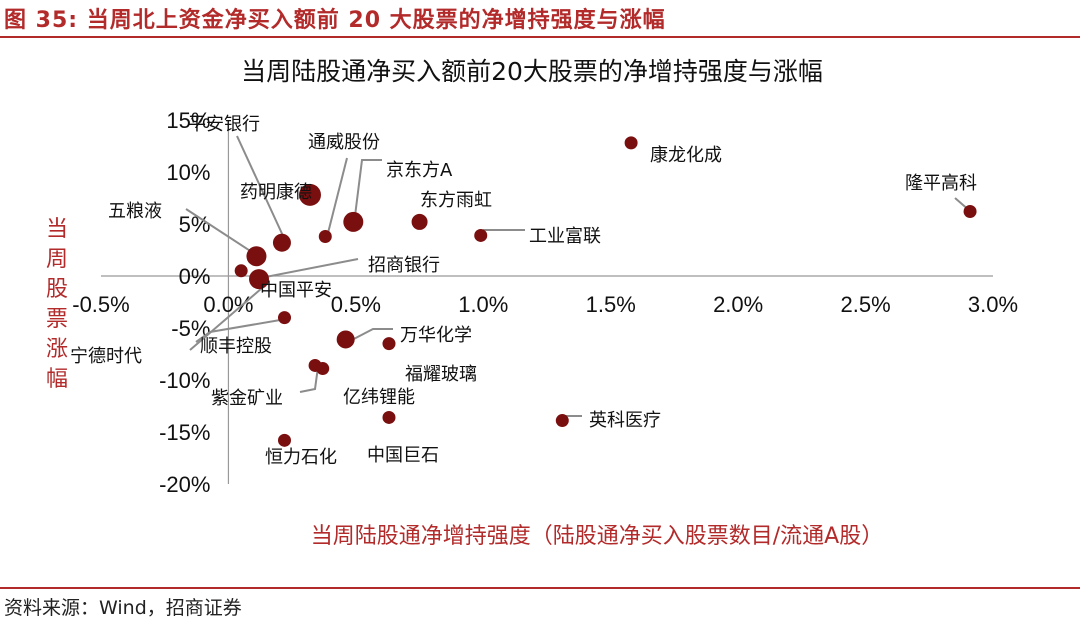 The width and height of the screenshot is (1080, 621). What do you see at coordinates (57, 379) in the screenshot?
I see `y-axis-title-char: 幅` at bounding box center [57, 379].